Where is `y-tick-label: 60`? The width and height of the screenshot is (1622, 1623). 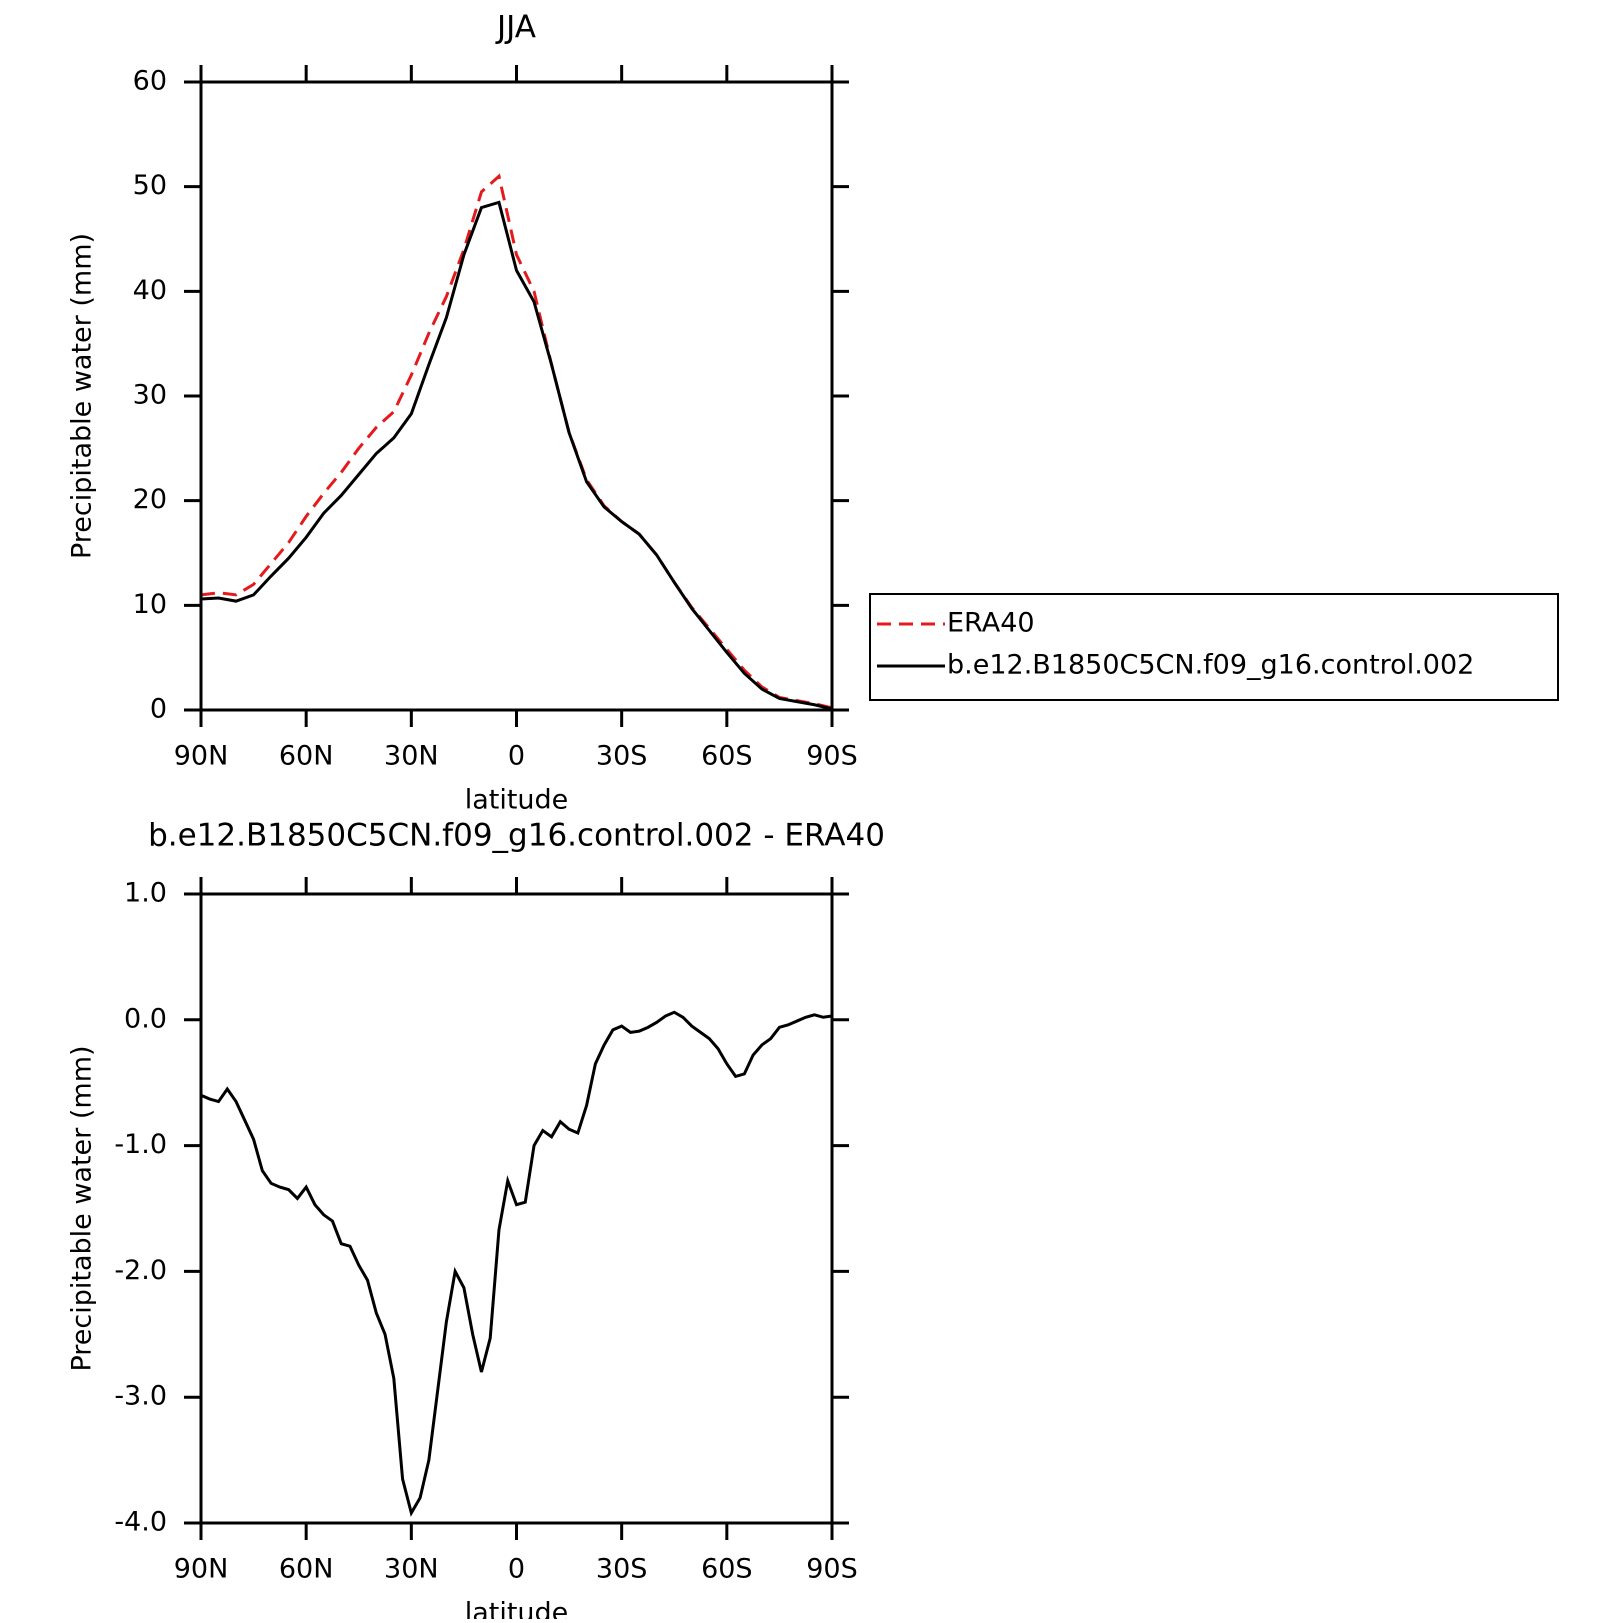
y-tick-label: 60 is located at coordinates (150, 81).